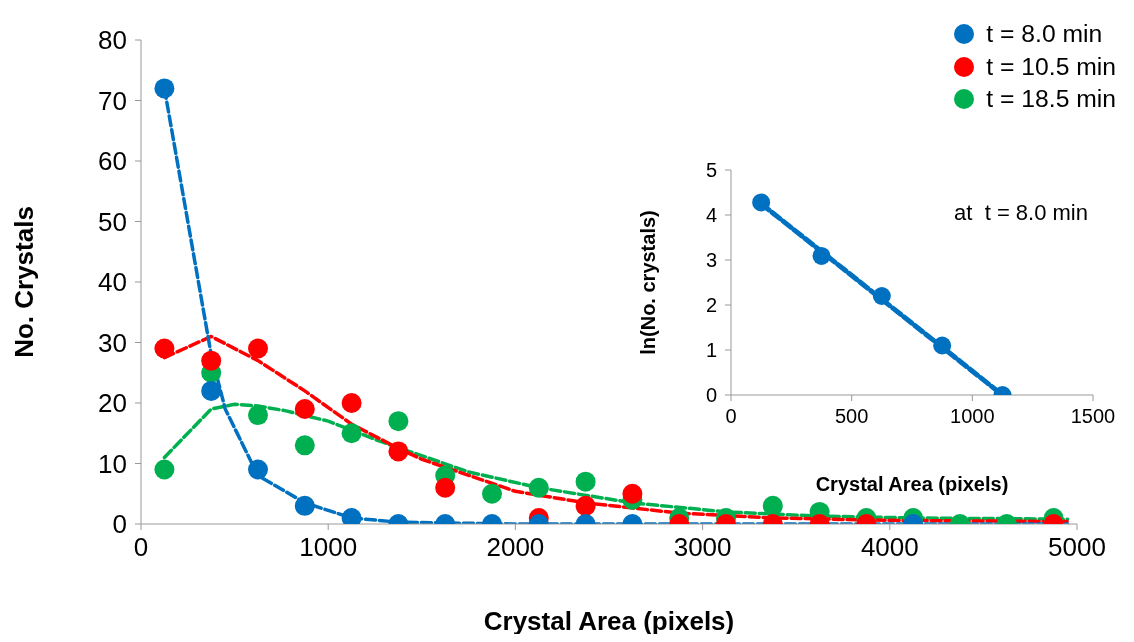  Describe the element at coordinates (702, 547) in the screenshot. I see `x-tick-label: 3000` at that location.